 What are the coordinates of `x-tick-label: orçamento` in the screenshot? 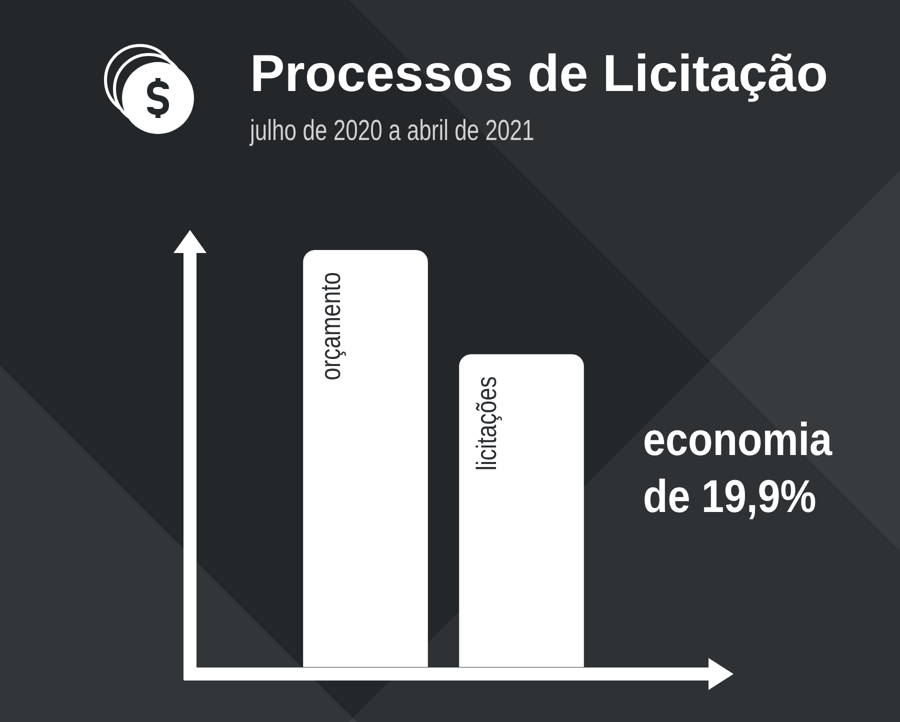 It's located at (331, 326).